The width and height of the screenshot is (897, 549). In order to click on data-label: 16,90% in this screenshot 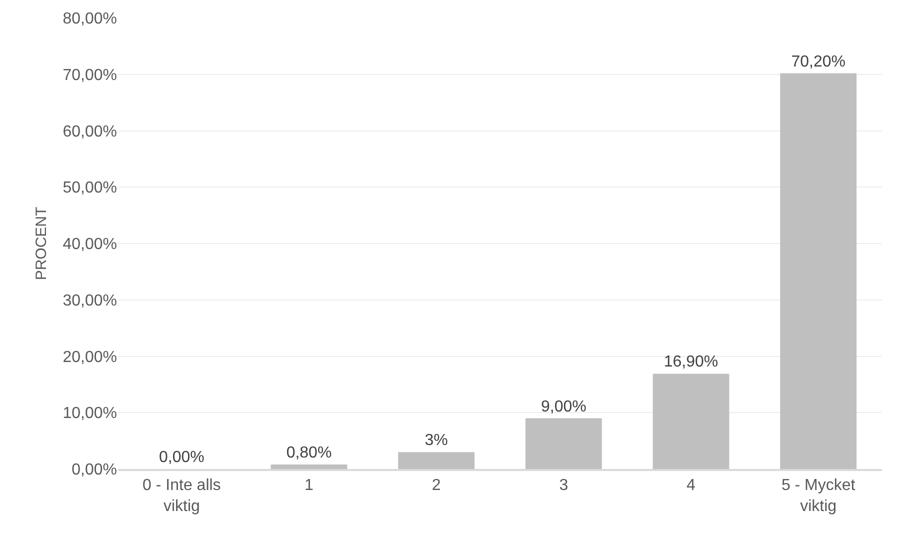, I will do `click(691, 362)`.